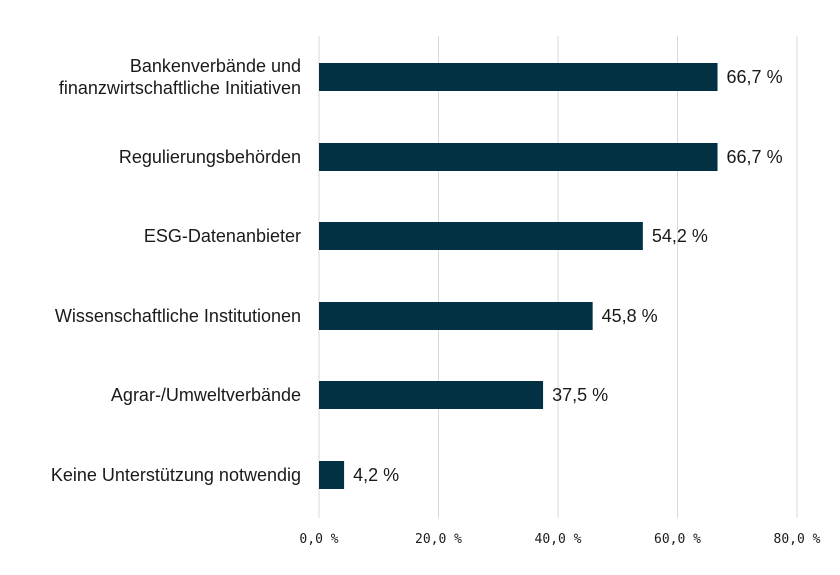 The image size is (840, 575). Describe the element at coordinates (215, 66) in the screenshot. I see `category-label: Bankenverbände und` at that location.